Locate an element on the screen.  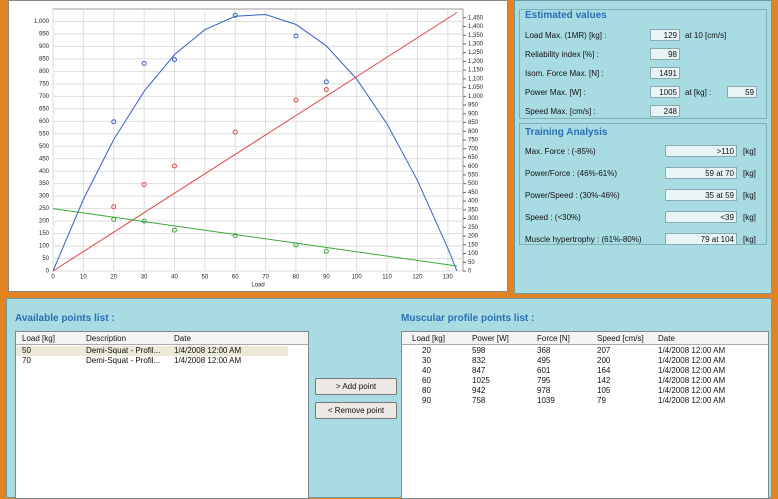
field-value: 98 is located at coordinates (665, 54).